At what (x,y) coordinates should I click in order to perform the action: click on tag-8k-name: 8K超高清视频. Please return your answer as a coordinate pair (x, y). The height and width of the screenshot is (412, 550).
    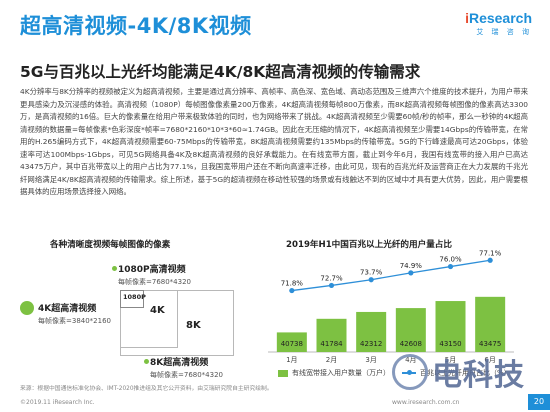
    Looking at the image, I should click on (179, 363).